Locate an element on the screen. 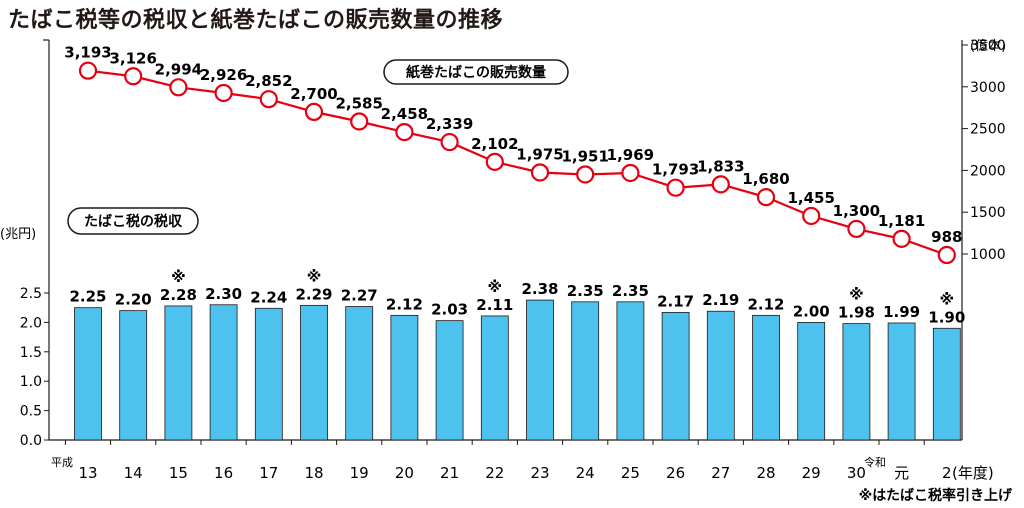  line-value-label: 1,300 is located at coordinates (856, 211).